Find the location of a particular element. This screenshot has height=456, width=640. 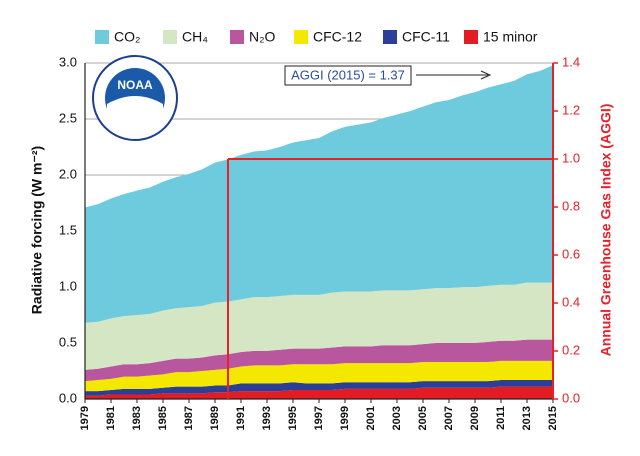

y2-tick-label: 0.6 is located at coordinates (571, 253).